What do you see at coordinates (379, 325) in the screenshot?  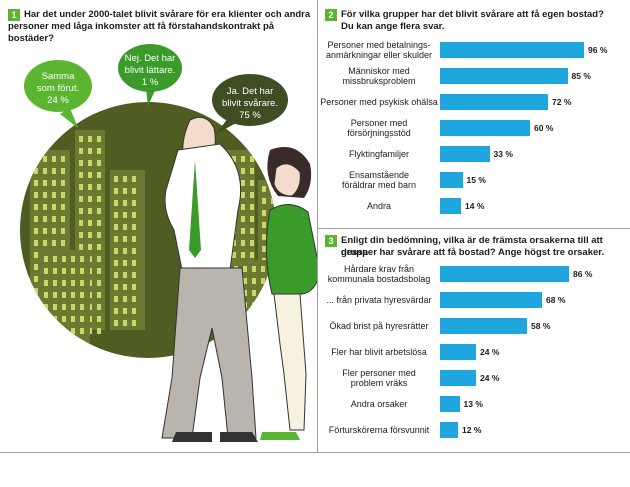 I see `q3-bar-label: Ökad brist på hyresrätter` at bounding box center [379, 325].